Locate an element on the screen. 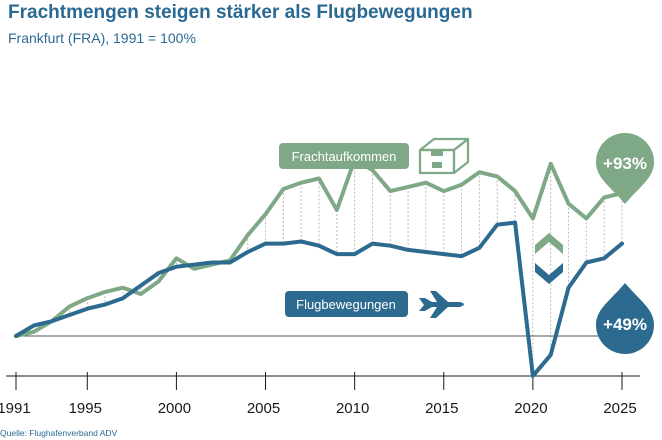 This screenshot has width=662, height=440. down-chevron-icon is located at coordinates (549, 273).